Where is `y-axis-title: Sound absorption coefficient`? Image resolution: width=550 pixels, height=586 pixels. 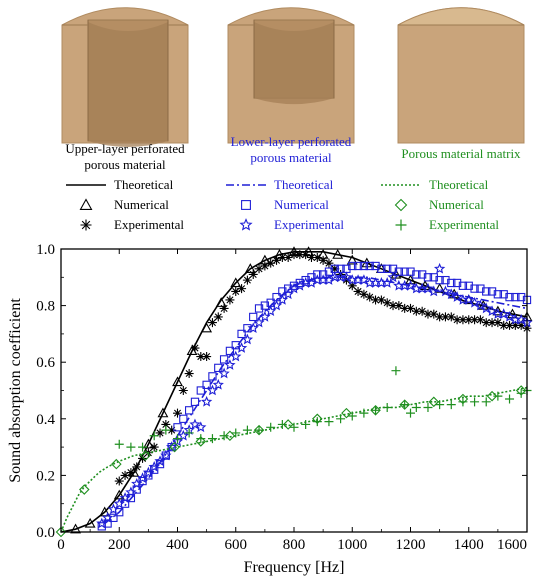
y-axis-title: Sound absorption coefficient is located at coordinates (15, 390).